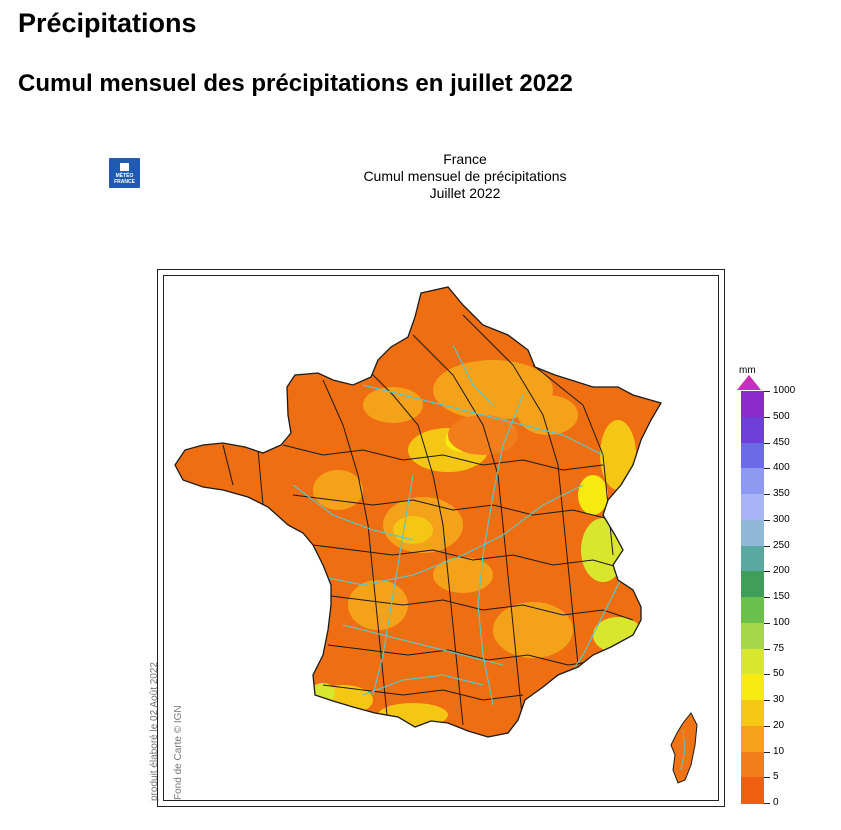  Describe the element at coordinates (107, 23) in the screenshot. I see `page-heading: Précipitations` at that location.